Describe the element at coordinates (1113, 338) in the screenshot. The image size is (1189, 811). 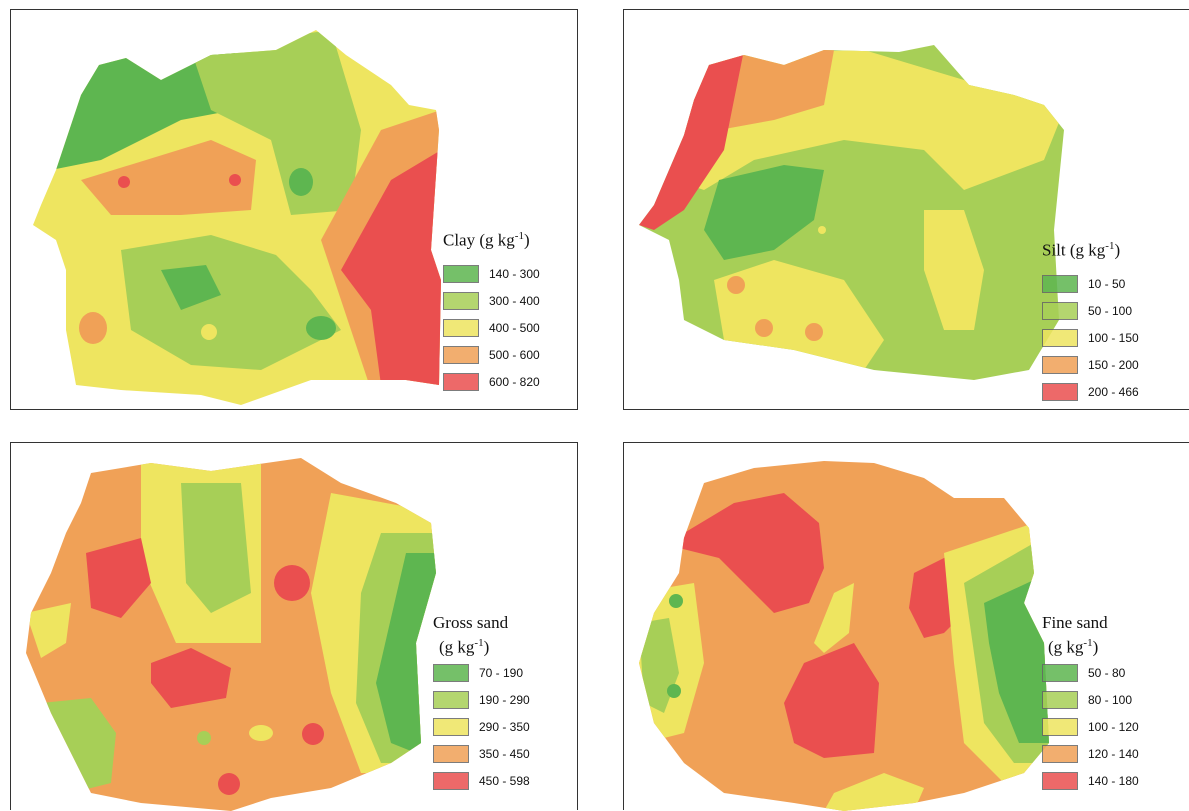
I see `range-label: 100 - 150` at that location.